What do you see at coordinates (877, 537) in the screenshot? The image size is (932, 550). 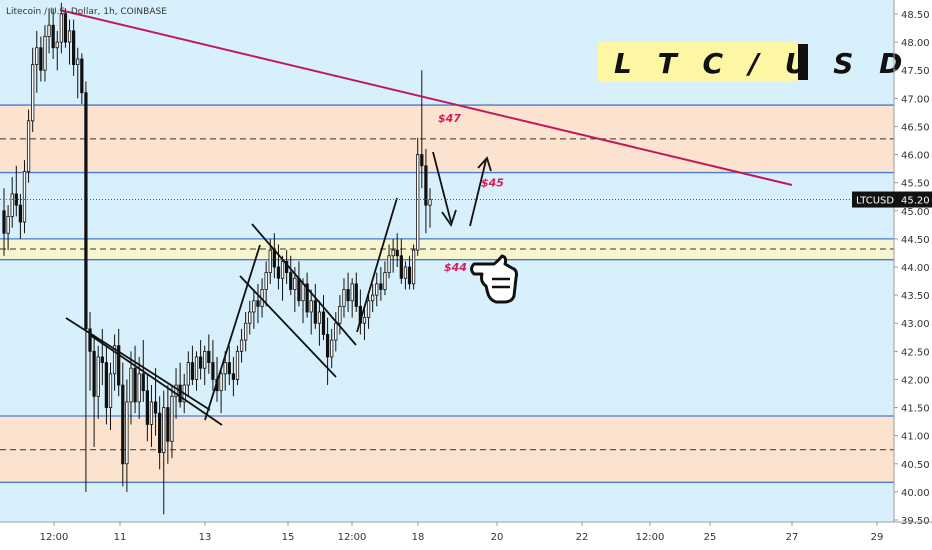 I see `time-tick-label: 29` at bounding box center [877, 537].